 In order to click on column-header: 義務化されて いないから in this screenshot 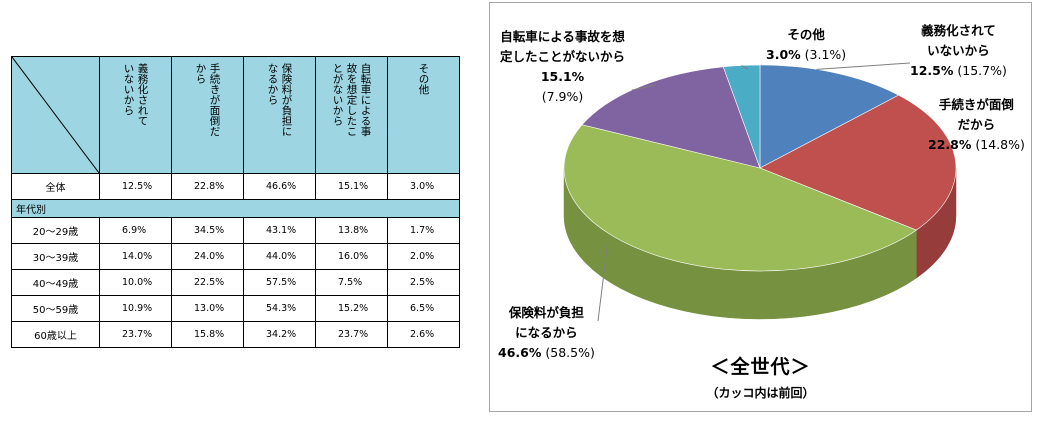, I will do `click(135, 115)`.